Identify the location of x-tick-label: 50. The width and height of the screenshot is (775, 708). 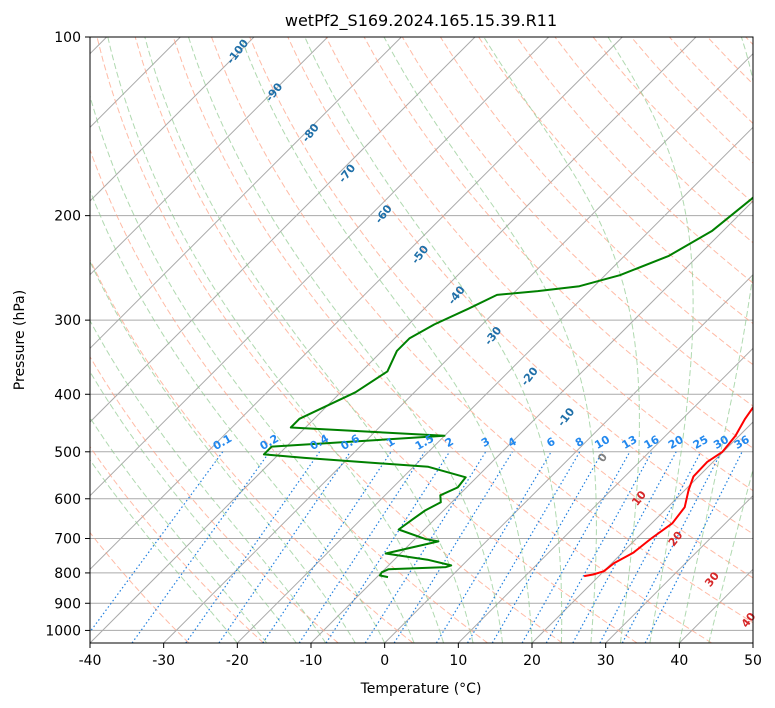
(753, 661).